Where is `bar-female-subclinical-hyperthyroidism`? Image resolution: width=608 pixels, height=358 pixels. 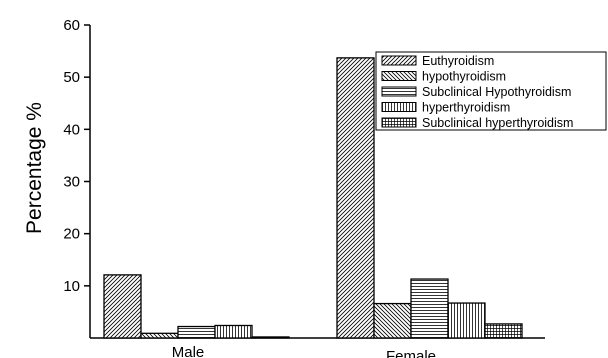
bar-female-subclinical-hyperthyroidism is located at coordinates (503, 331).